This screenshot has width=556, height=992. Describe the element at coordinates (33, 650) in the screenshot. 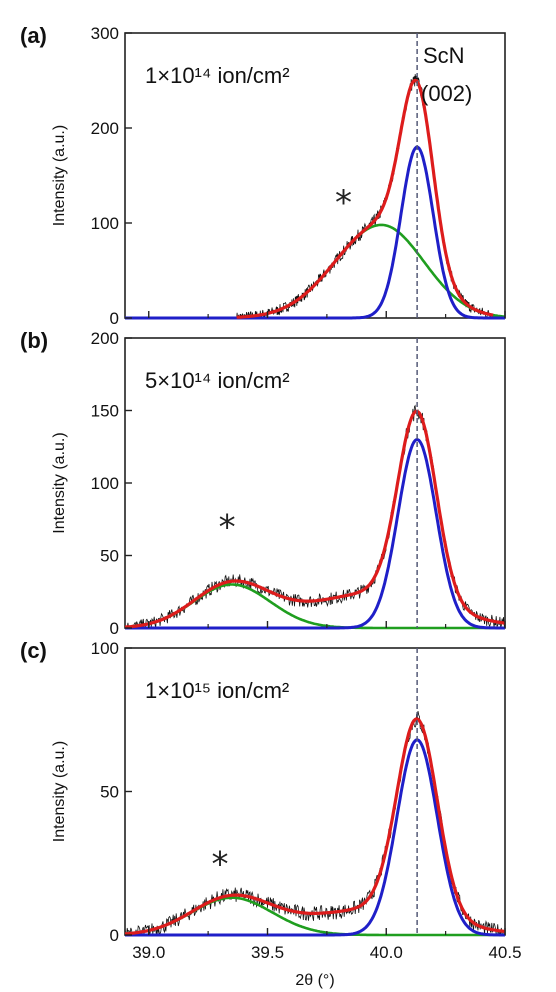

I see `panel-2-label: (c)` at that location.